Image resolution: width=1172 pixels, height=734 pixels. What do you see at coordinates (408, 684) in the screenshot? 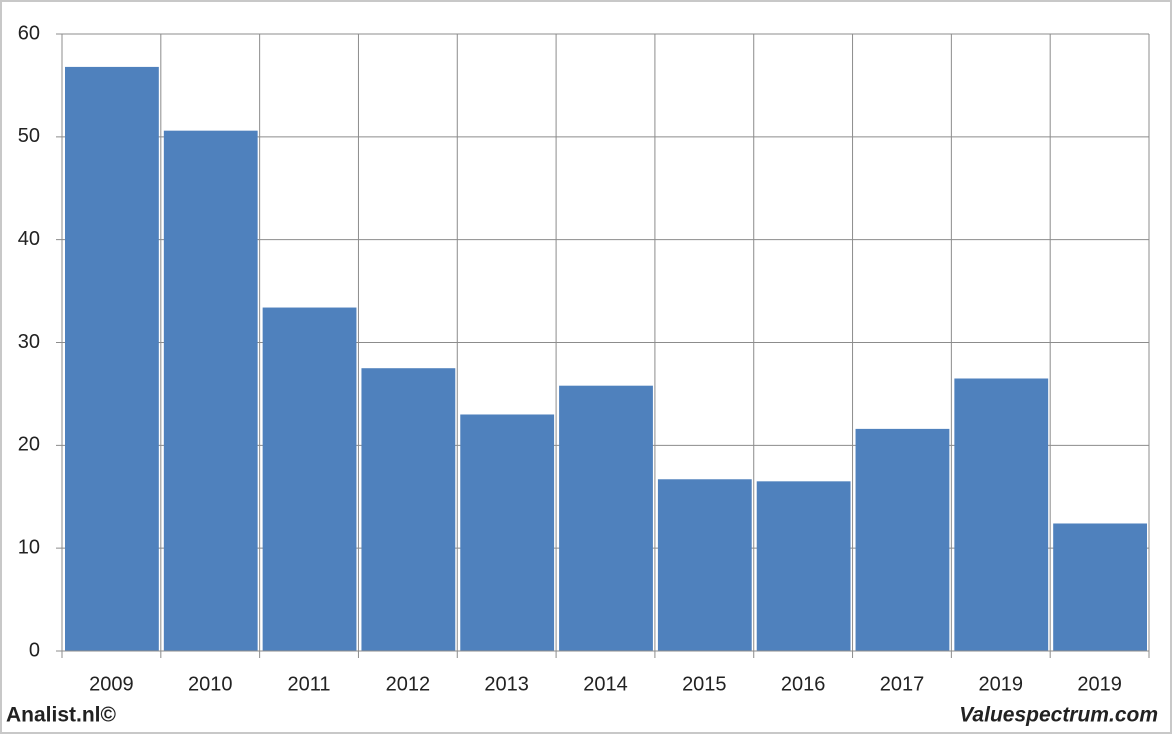
I see `x-tick-label: 2012` at bounding box center [408, 684].